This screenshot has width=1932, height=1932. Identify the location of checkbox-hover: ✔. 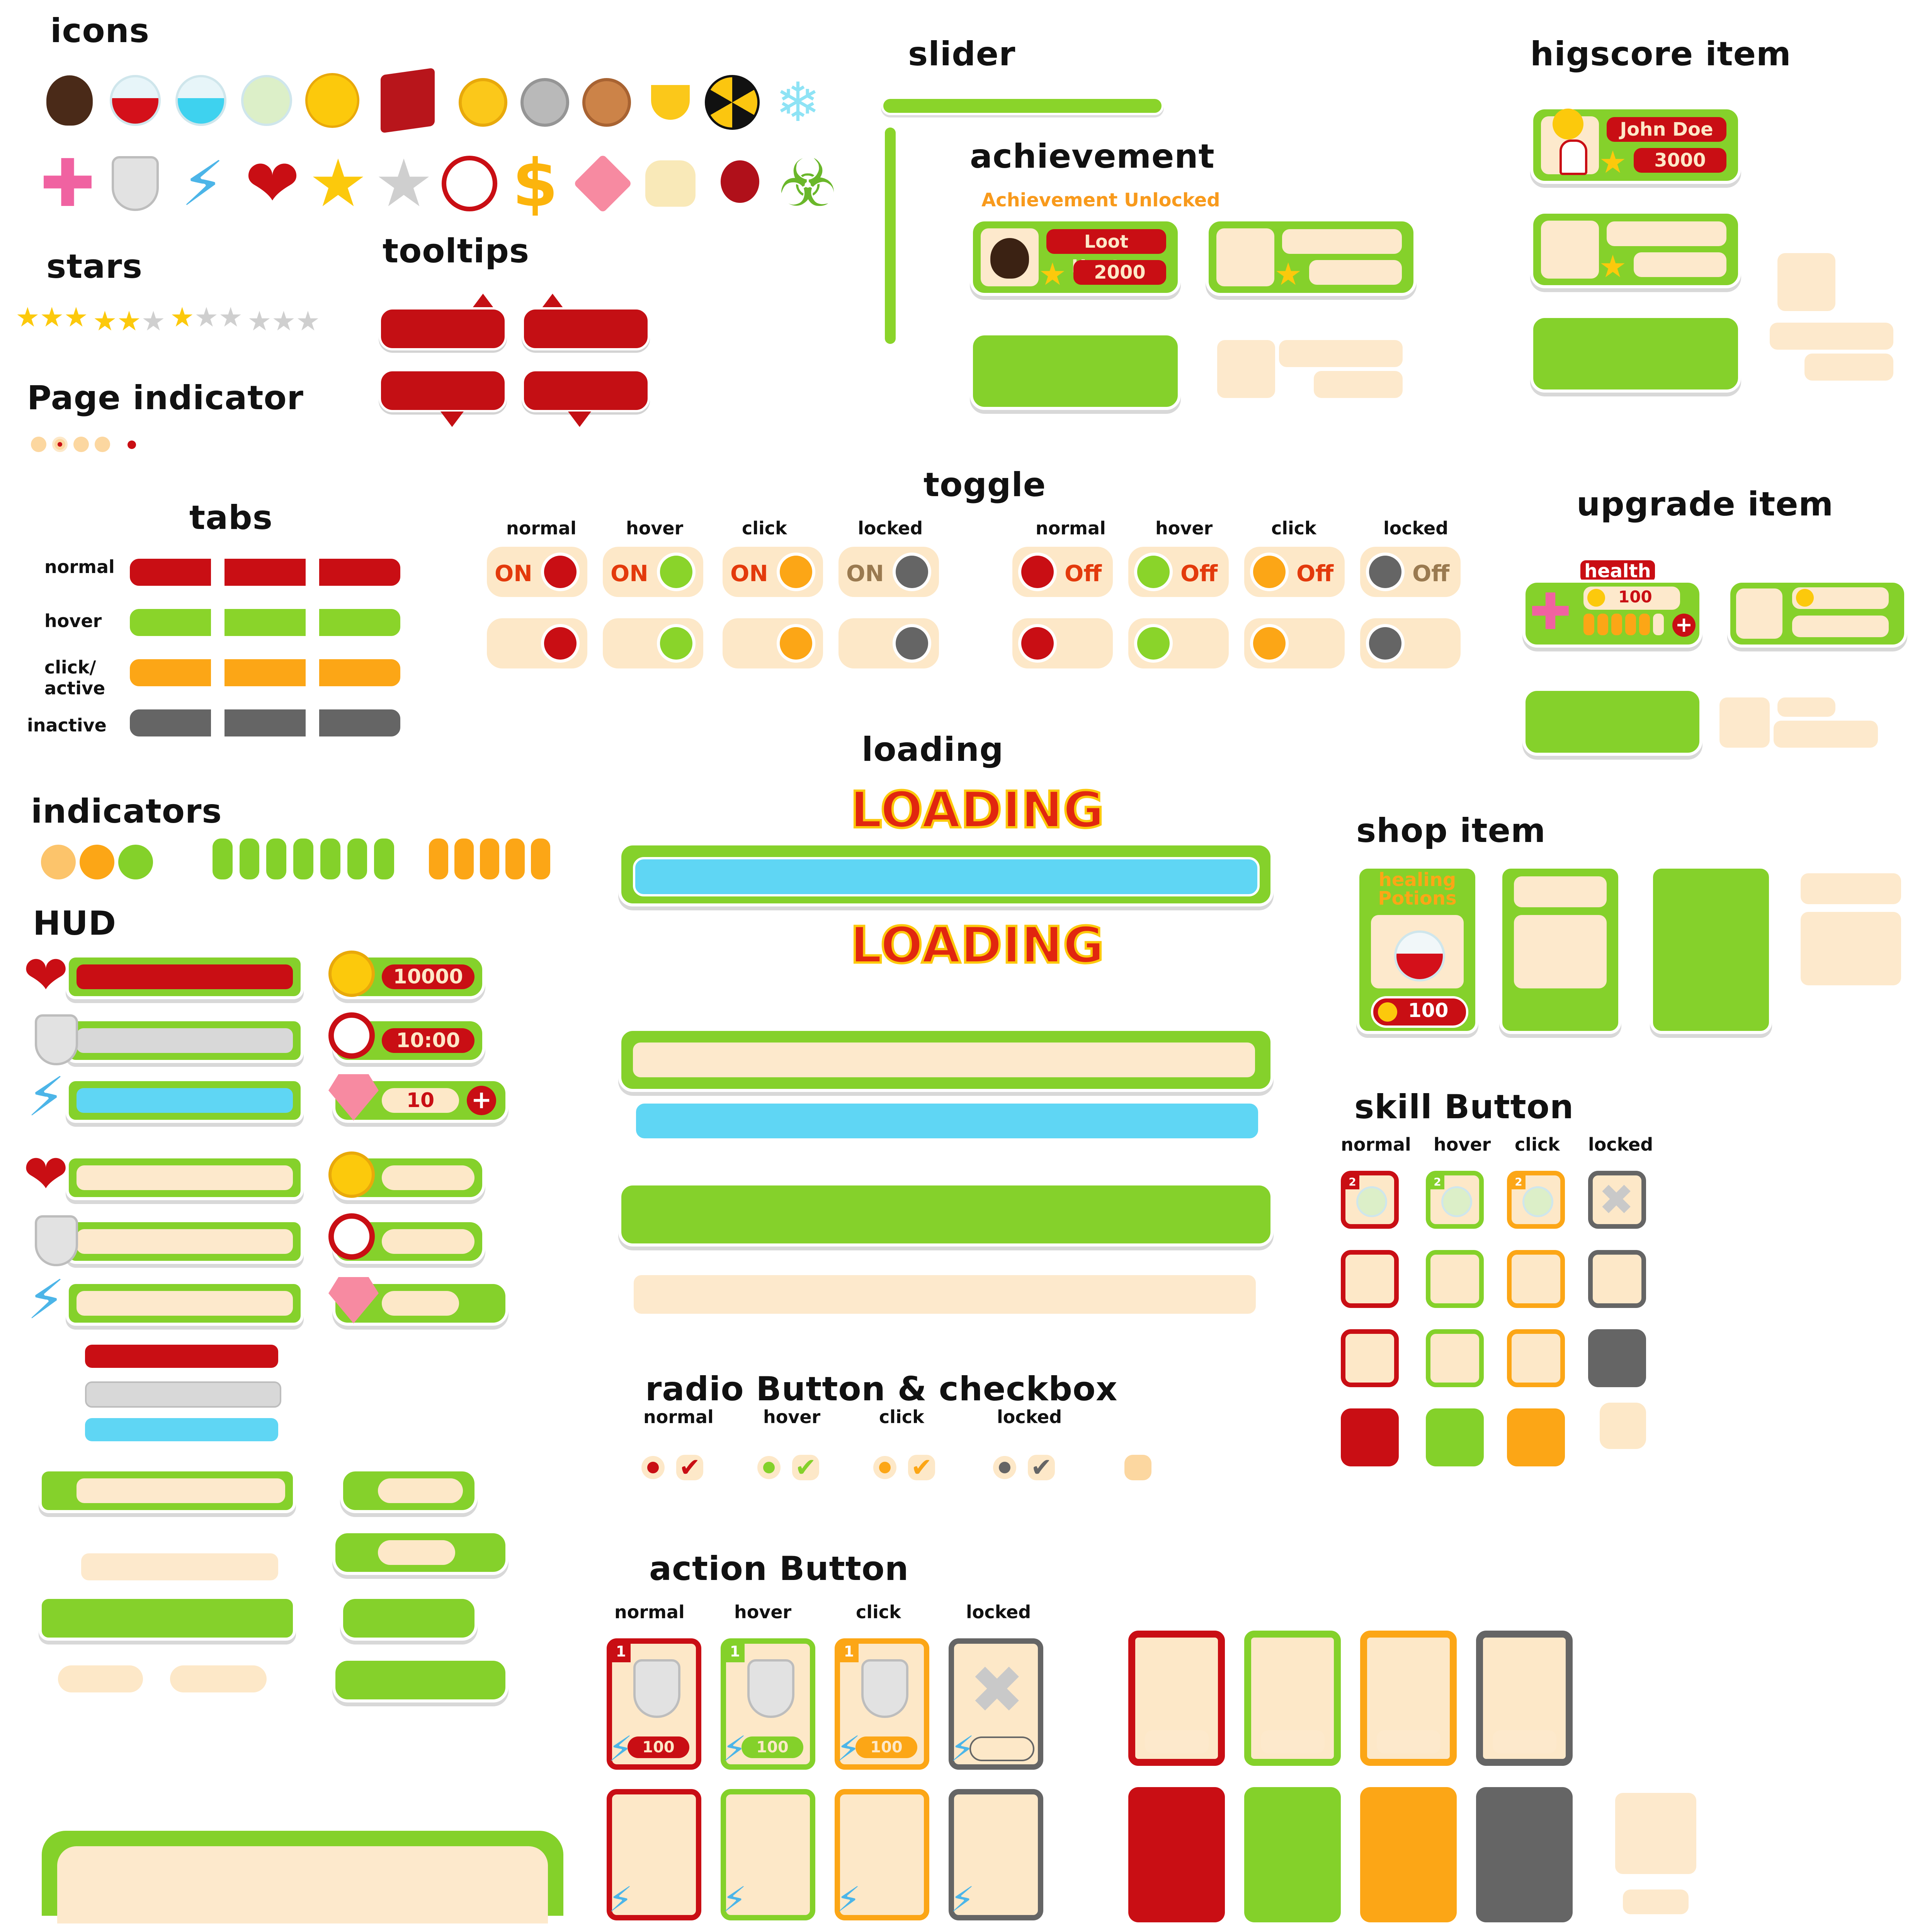
(806, 1468).